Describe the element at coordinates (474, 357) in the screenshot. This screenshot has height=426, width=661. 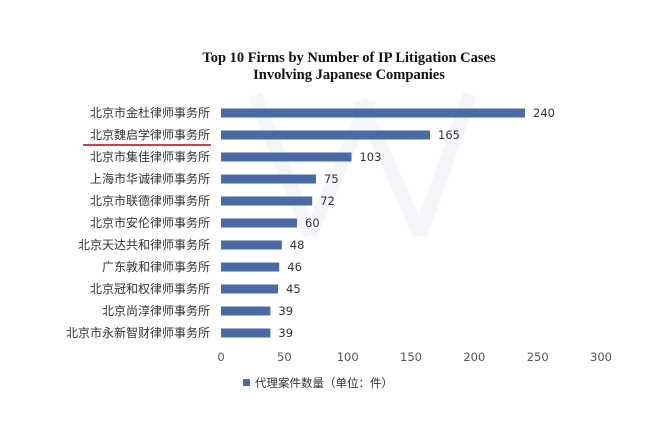
I see `x-tick-label-4: 200` at that location.